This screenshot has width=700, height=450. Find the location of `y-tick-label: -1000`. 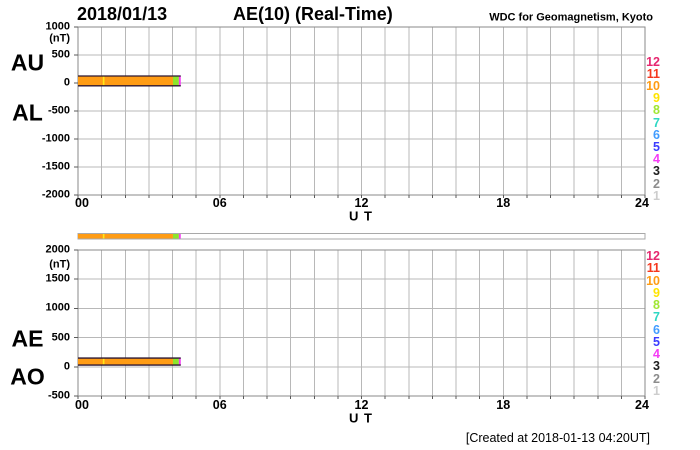

y-tick-label: -1000 is located at coordinates (55, 138).